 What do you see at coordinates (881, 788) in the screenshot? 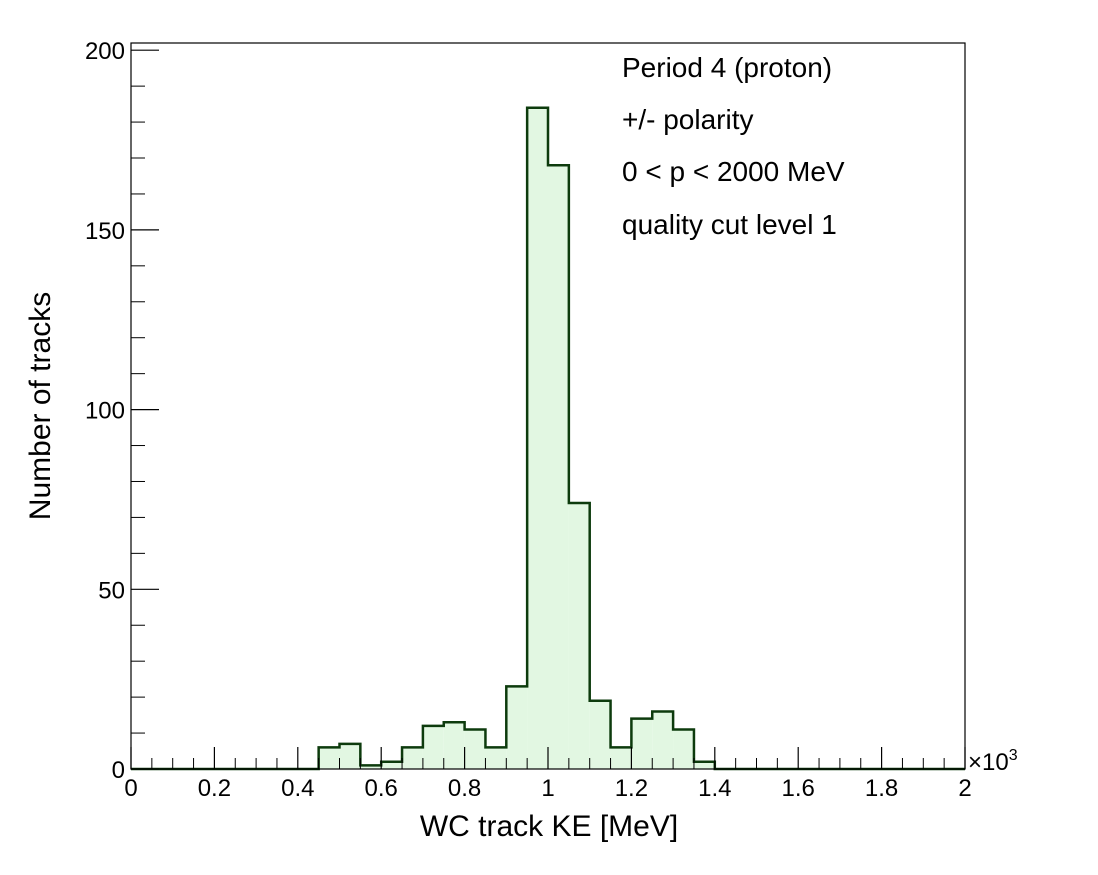
I see `x-tick-label: 1.8` at bounding box center [881, 788].